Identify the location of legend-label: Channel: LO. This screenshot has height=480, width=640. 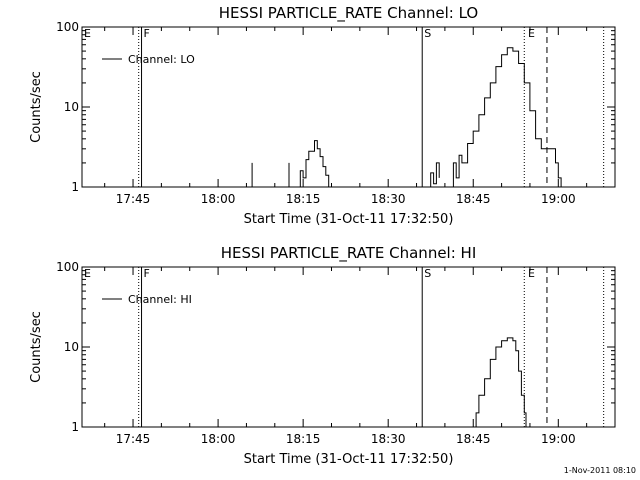
(161, 59).